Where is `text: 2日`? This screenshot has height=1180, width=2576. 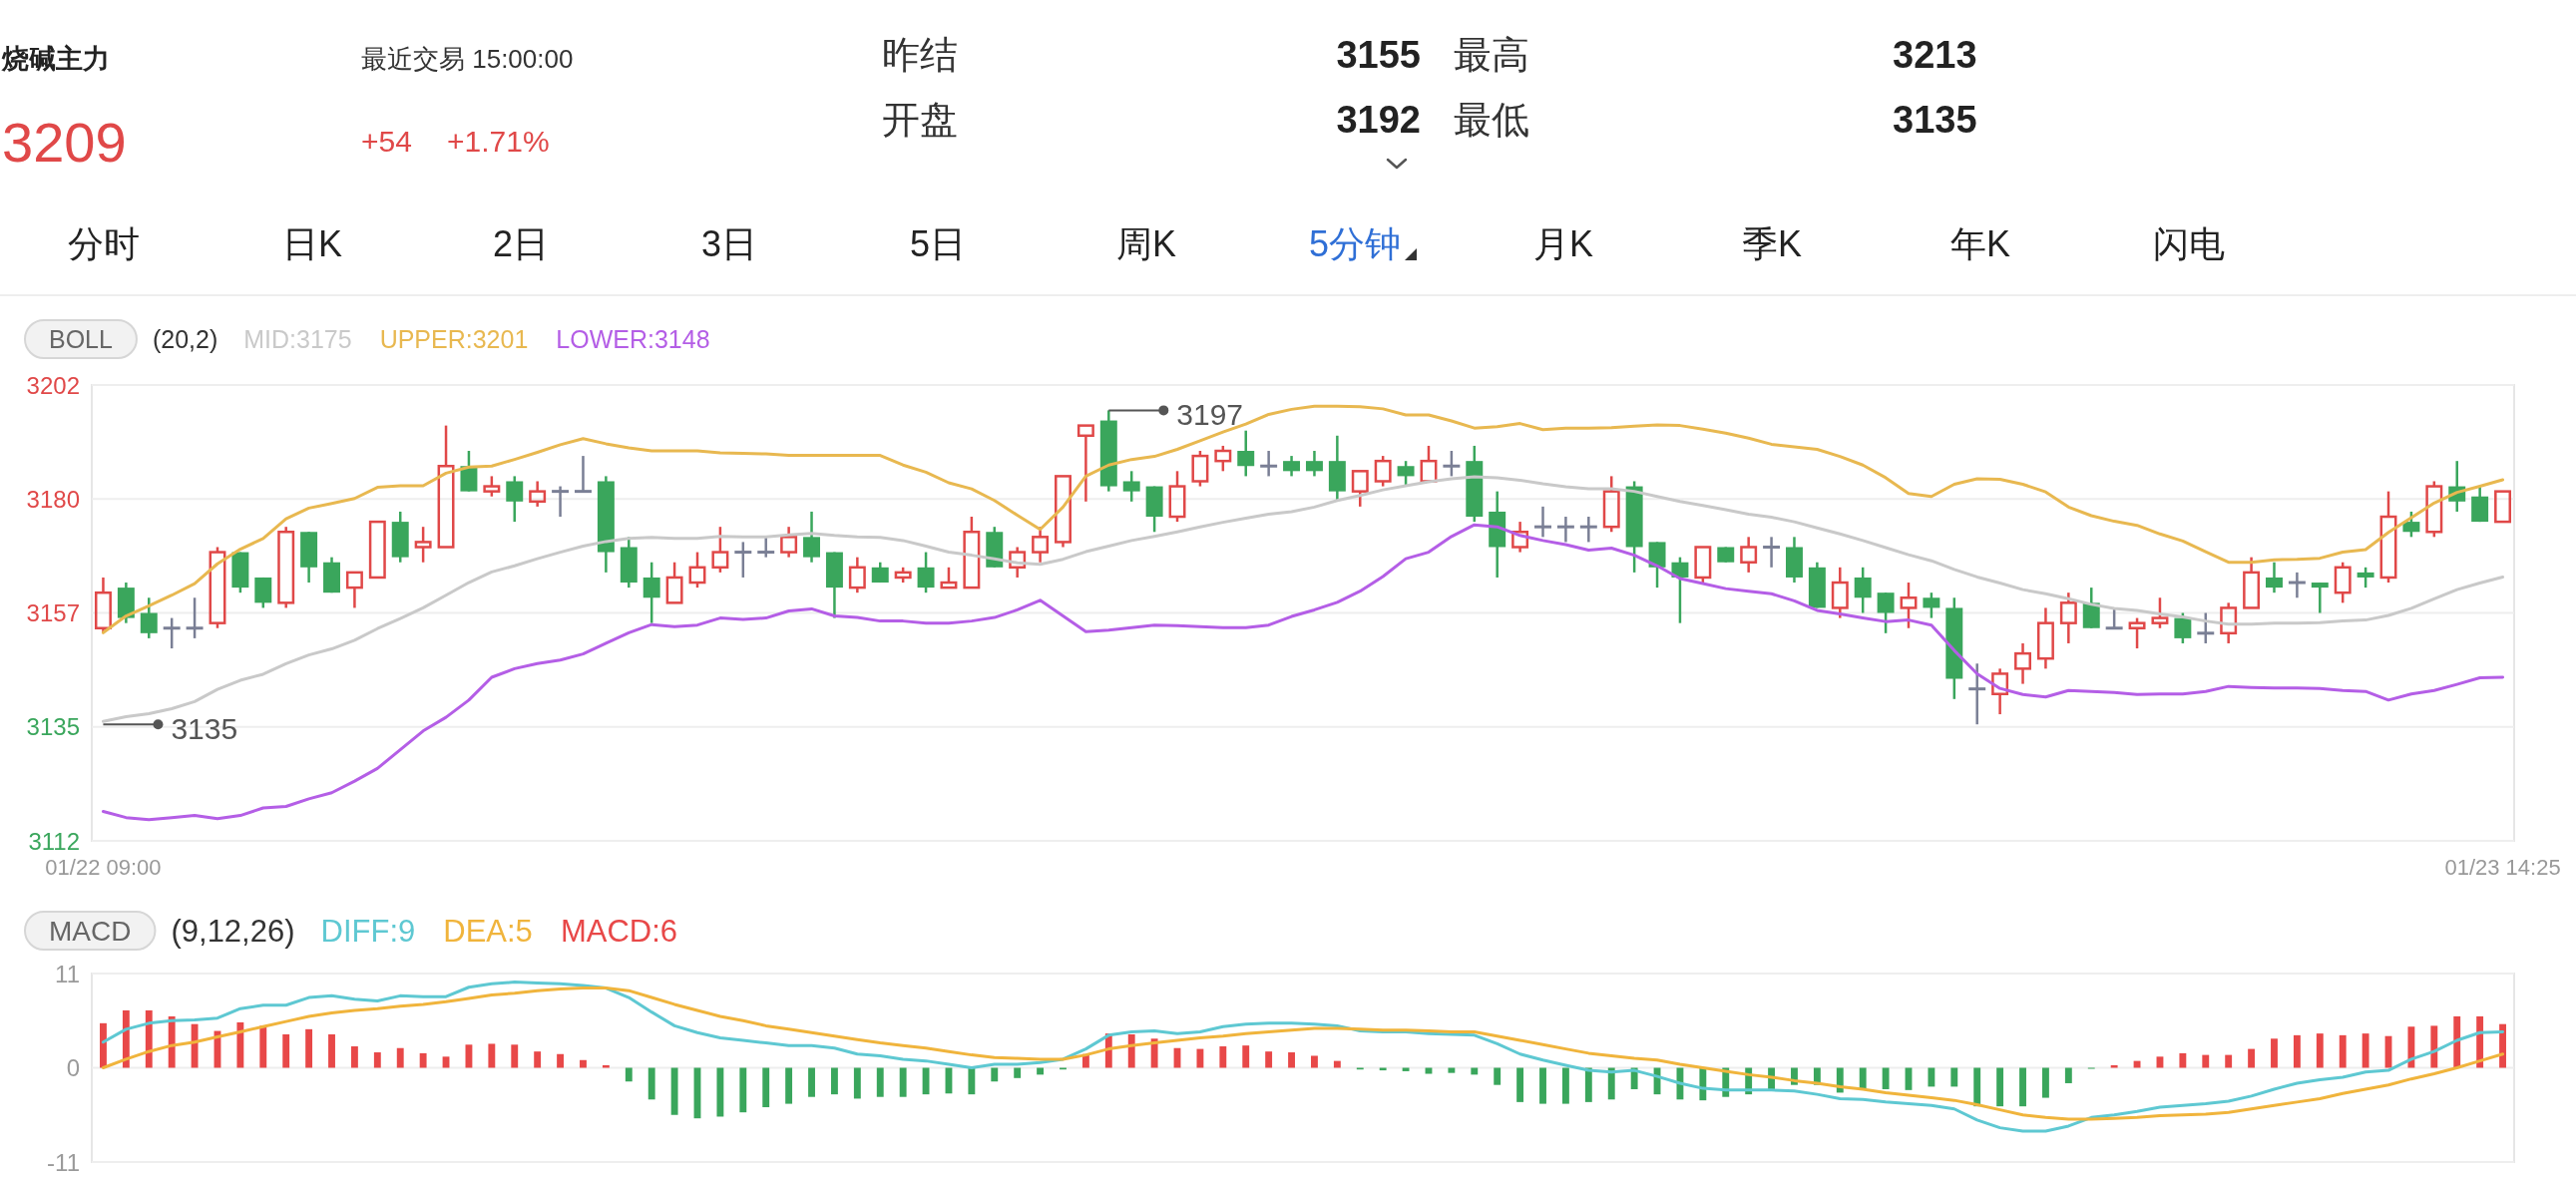 text: 2日 is located at coordinates (521, 243).